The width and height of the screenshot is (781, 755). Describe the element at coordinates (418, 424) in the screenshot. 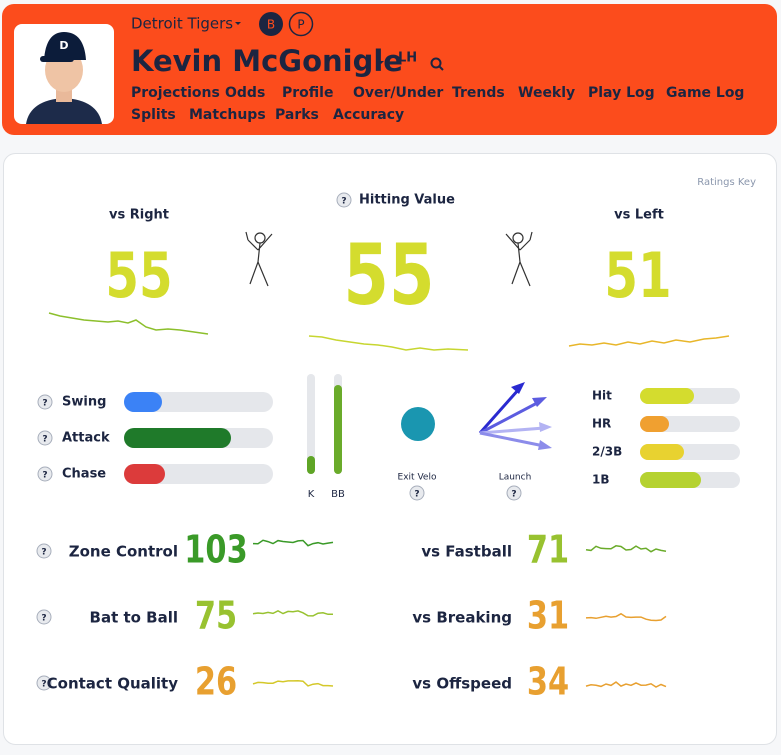

I see `exit-velo-indicator` at that location.